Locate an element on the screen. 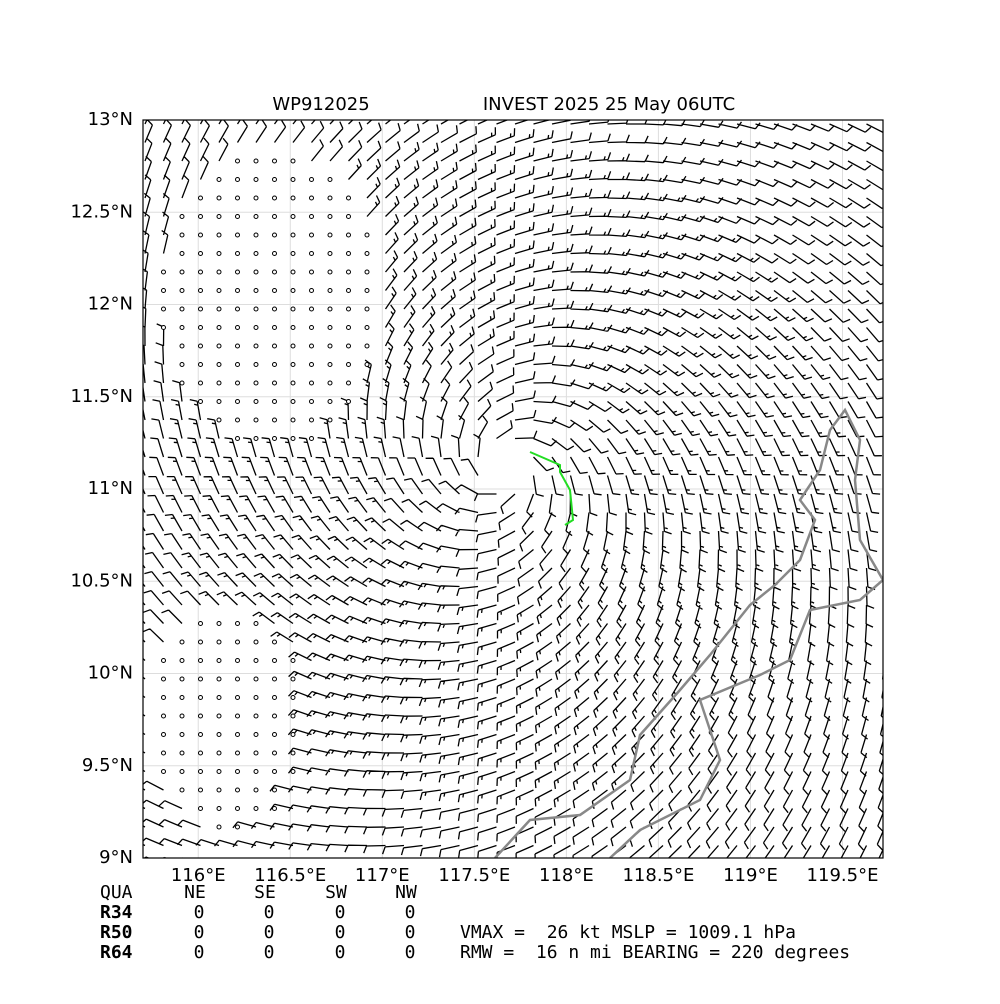  info-line: VMAX = 26 kt MSLP = 1009.1 hPa is located at coordinates (628, 932).